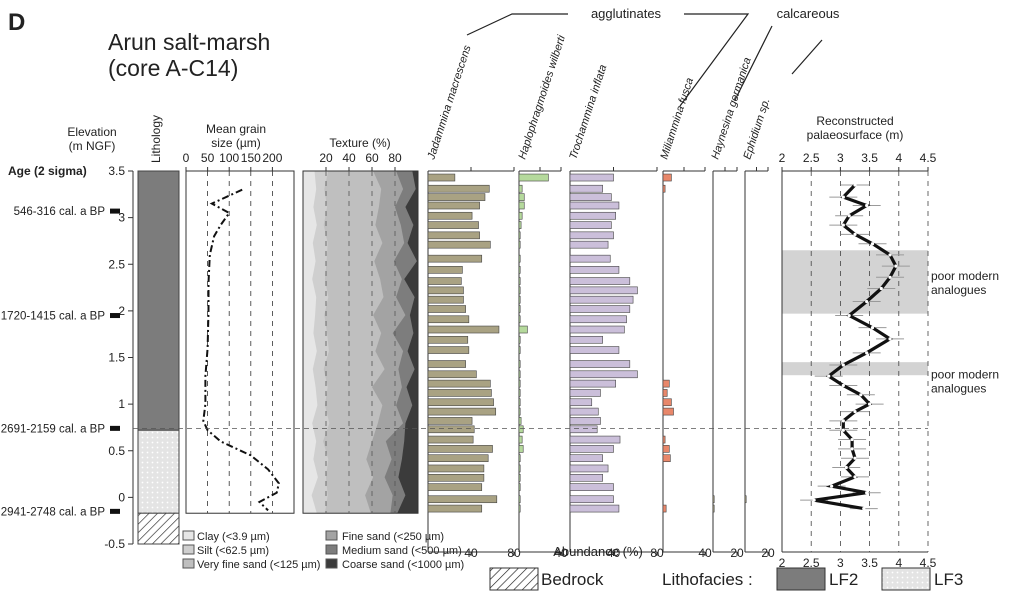 This screenshot has width=1012, height=593. I want to click on palaeosurface-bottom-tick-label: 3.5, so click(869, 563).